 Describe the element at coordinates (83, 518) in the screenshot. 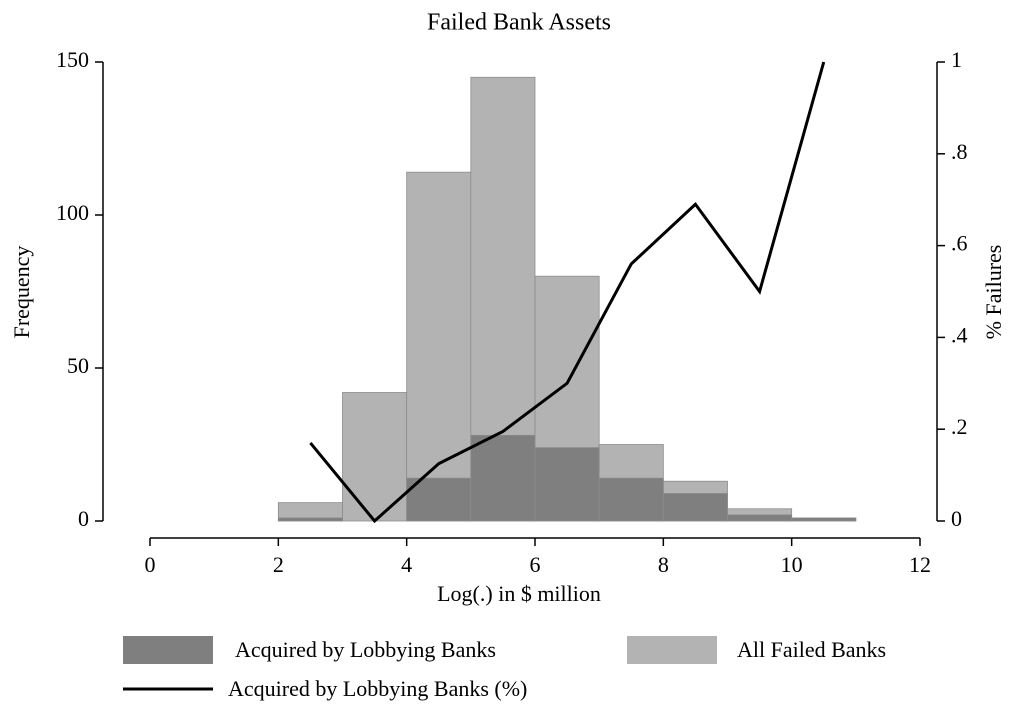

I see `y-tick-label: 0` at that location.